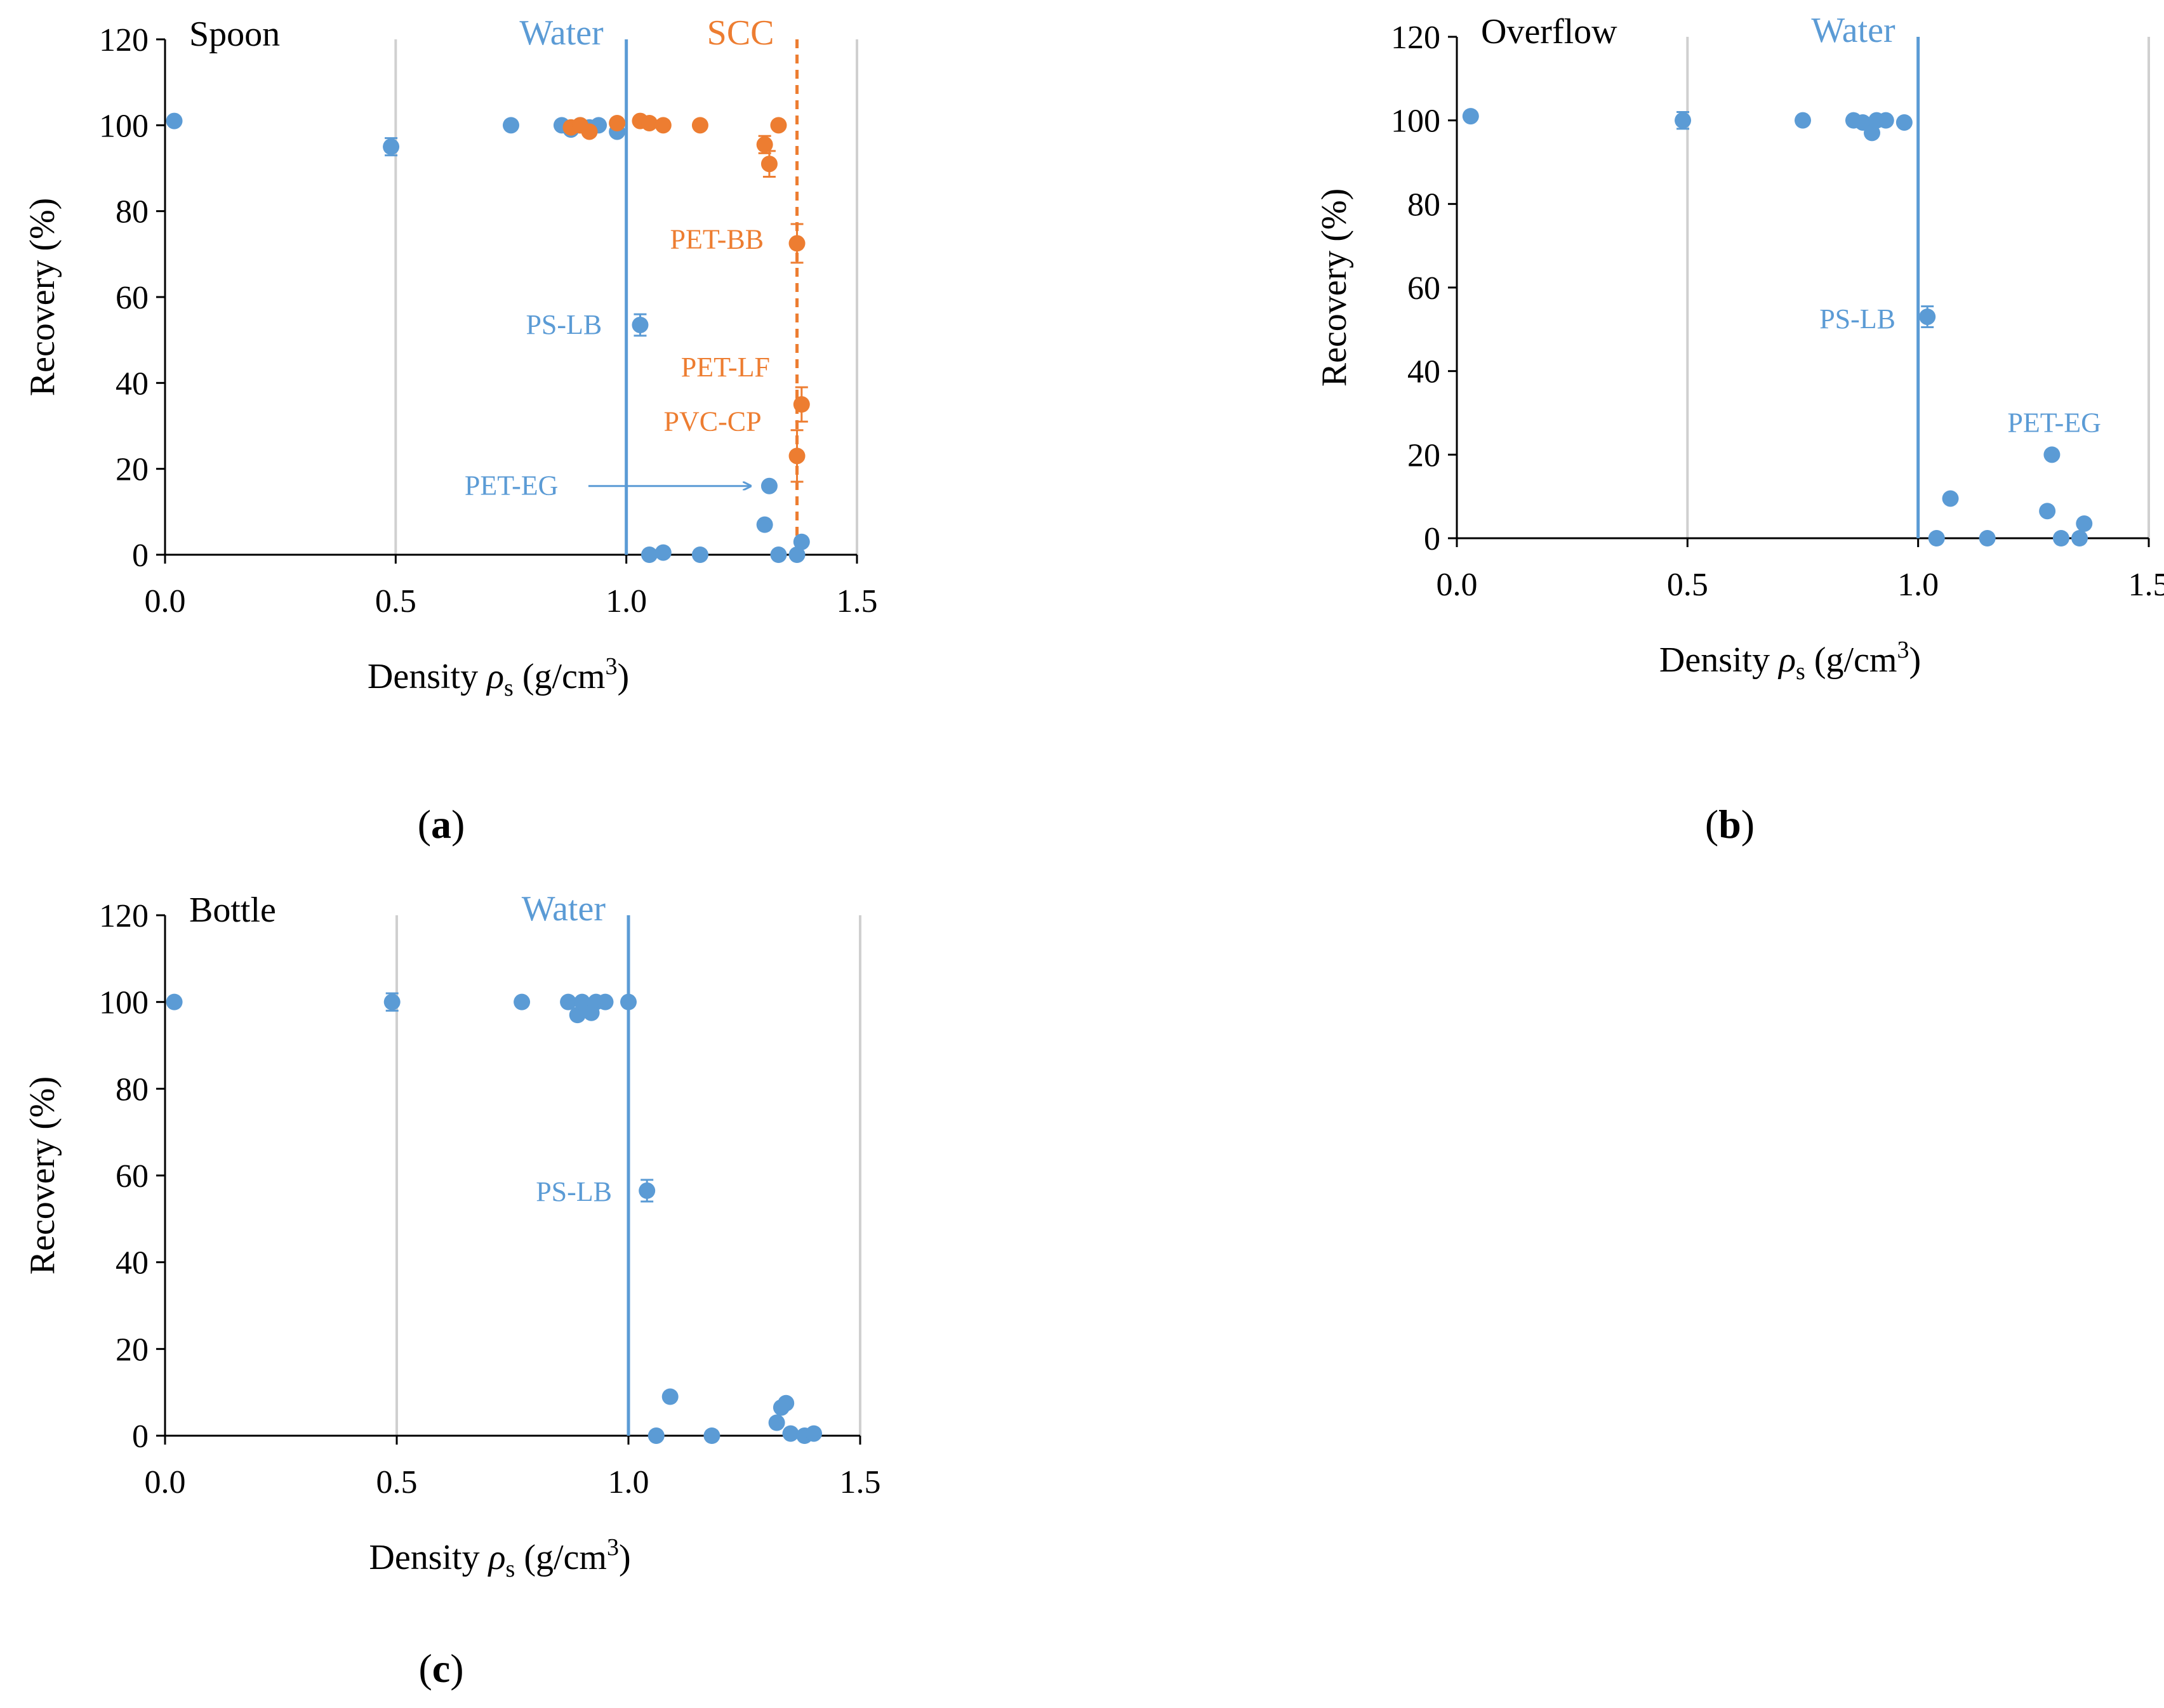 The width and height of the screenshot is (2164, 1708). I want to click on x-tick-label: 1.5, so click(2146, 585).